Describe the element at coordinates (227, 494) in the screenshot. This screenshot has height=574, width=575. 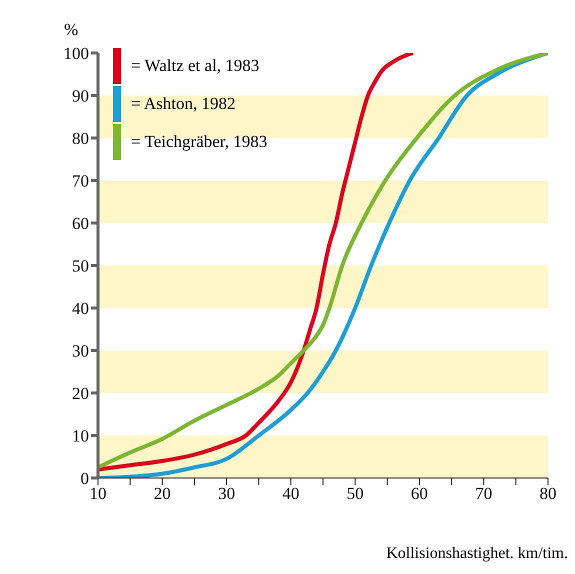
I see `x-tick-label: 30` at that location.